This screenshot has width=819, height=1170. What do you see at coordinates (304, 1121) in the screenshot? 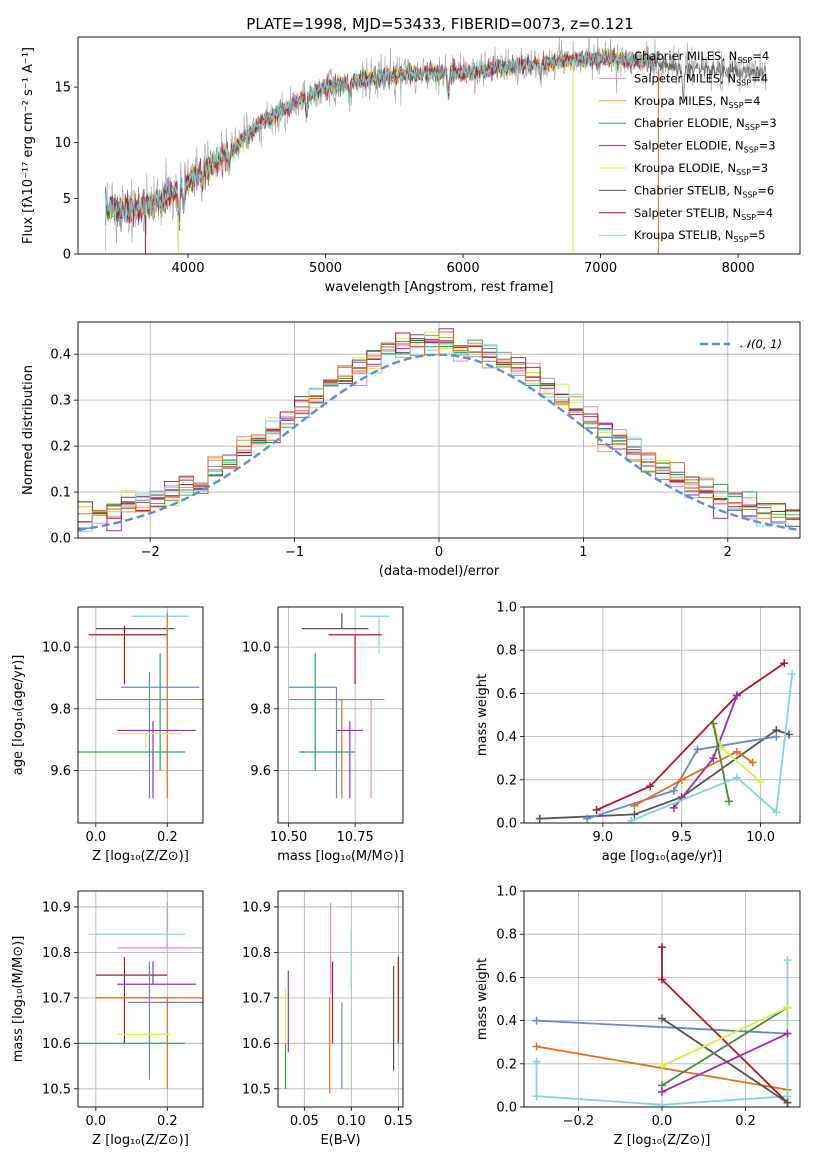
I see `x-tick-label: 0.05` at bounding box center [304, 1121].